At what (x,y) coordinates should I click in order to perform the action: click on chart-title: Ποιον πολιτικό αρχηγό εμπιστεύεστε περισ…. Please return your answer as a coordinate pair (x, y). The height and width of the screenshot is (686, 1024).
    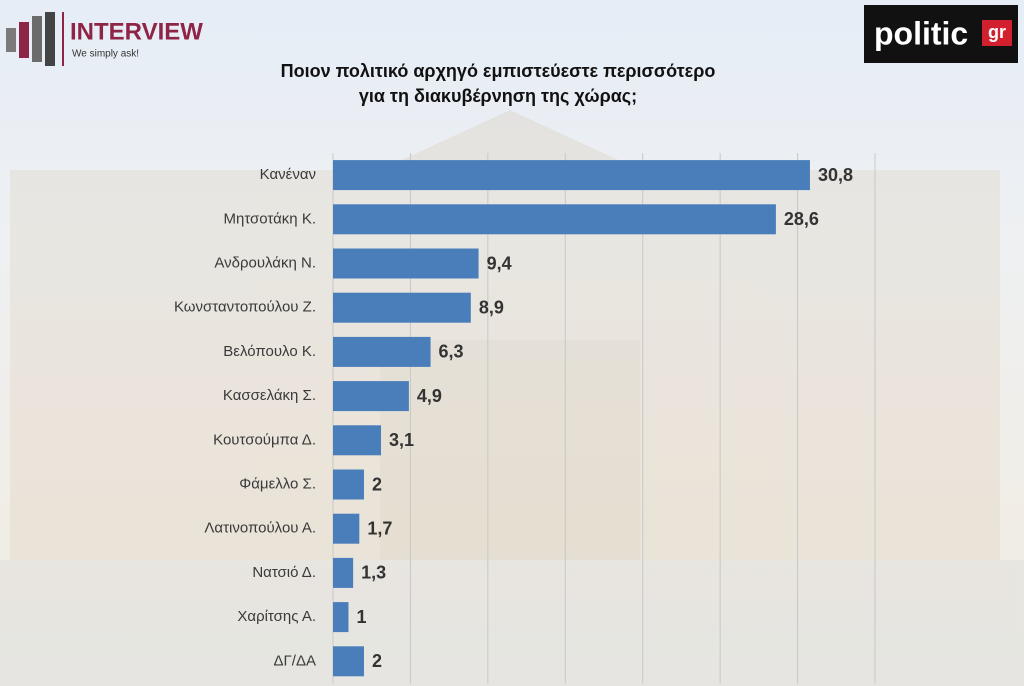
    Looking at the image, I should click on (498, 71).